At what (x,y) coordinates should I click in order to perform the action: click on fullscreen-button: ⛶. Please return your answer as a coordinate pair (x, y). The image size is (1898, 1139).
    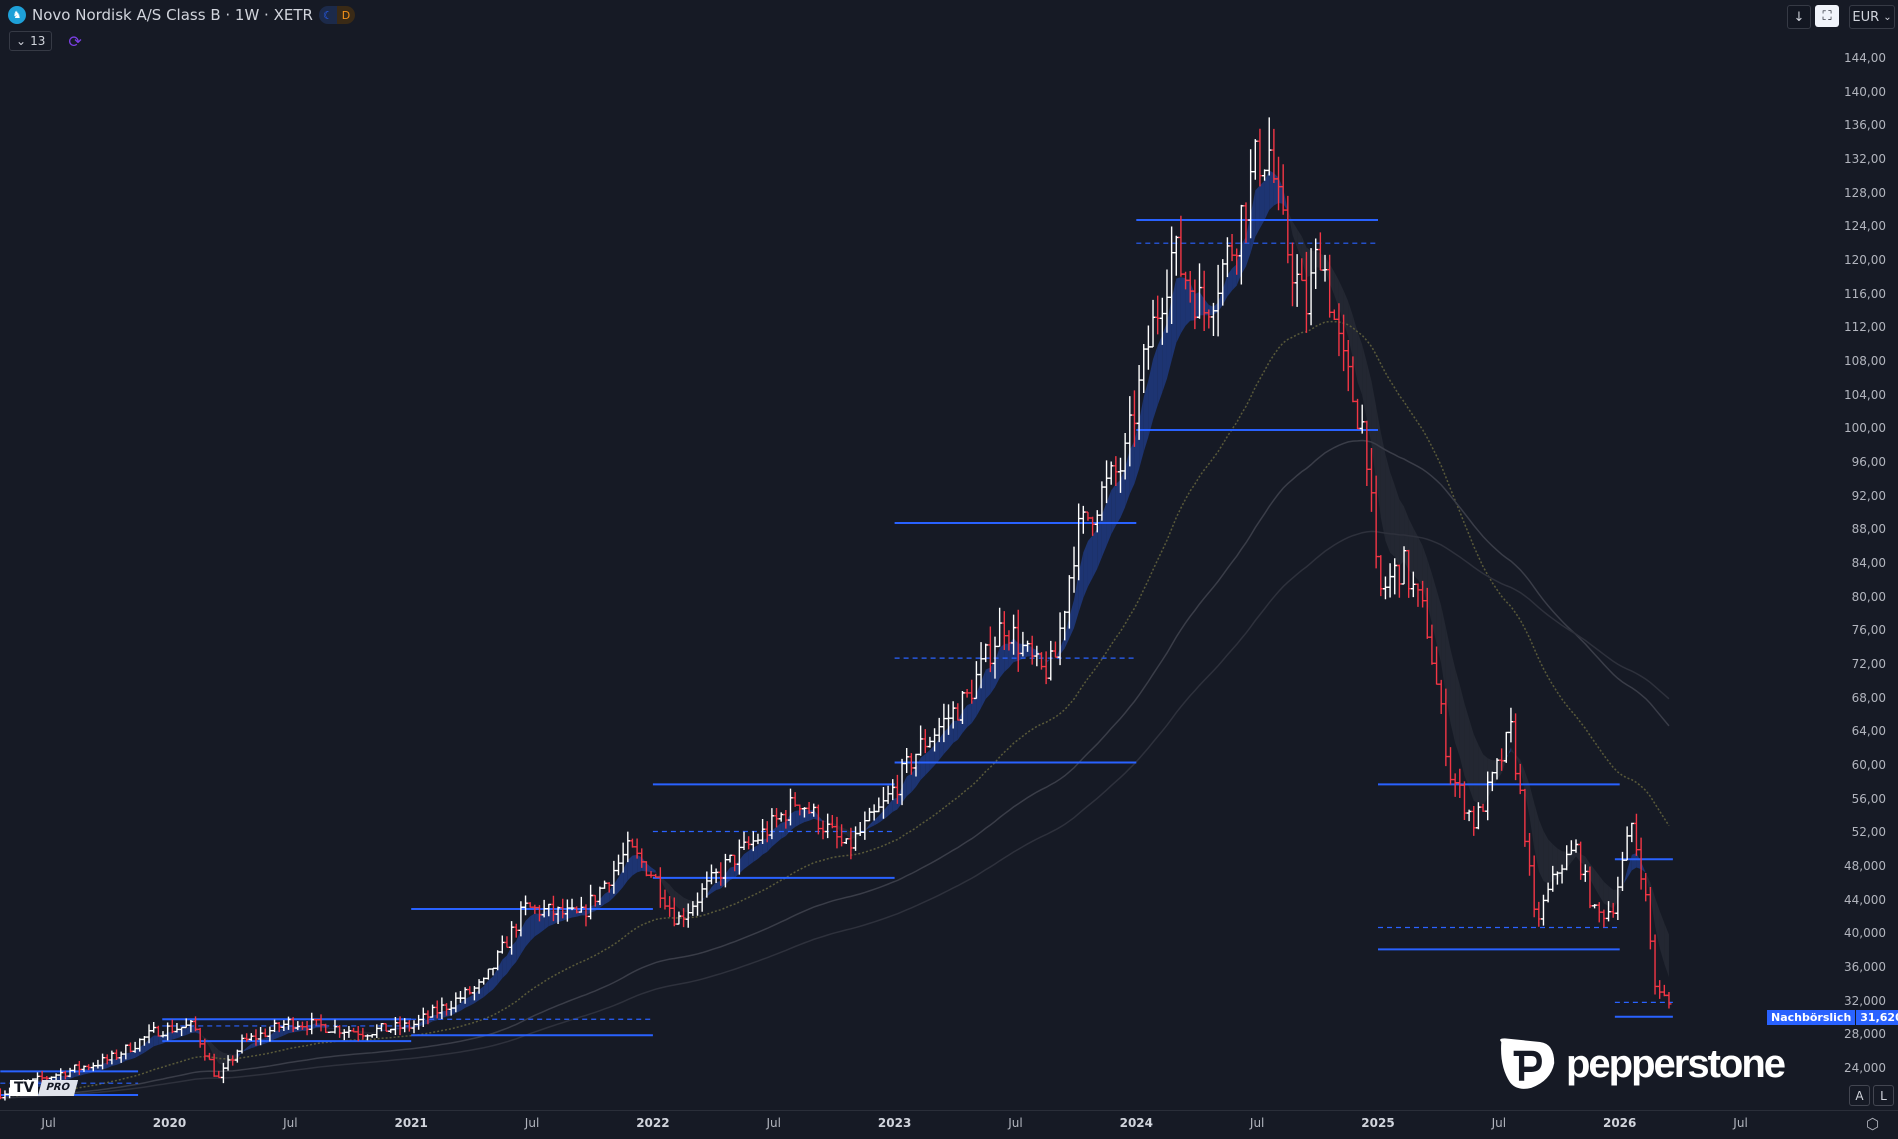
    Looking at the image, I should click on (1827, 16).